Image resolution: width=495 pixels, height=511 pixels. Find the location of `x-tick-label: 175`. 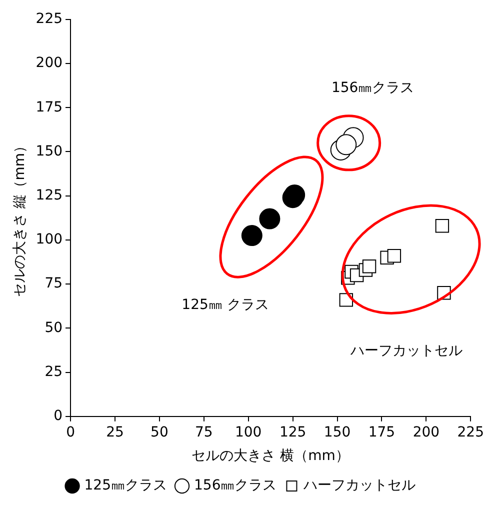

x-tick-label: 175 is located at coordinates (382, 432).